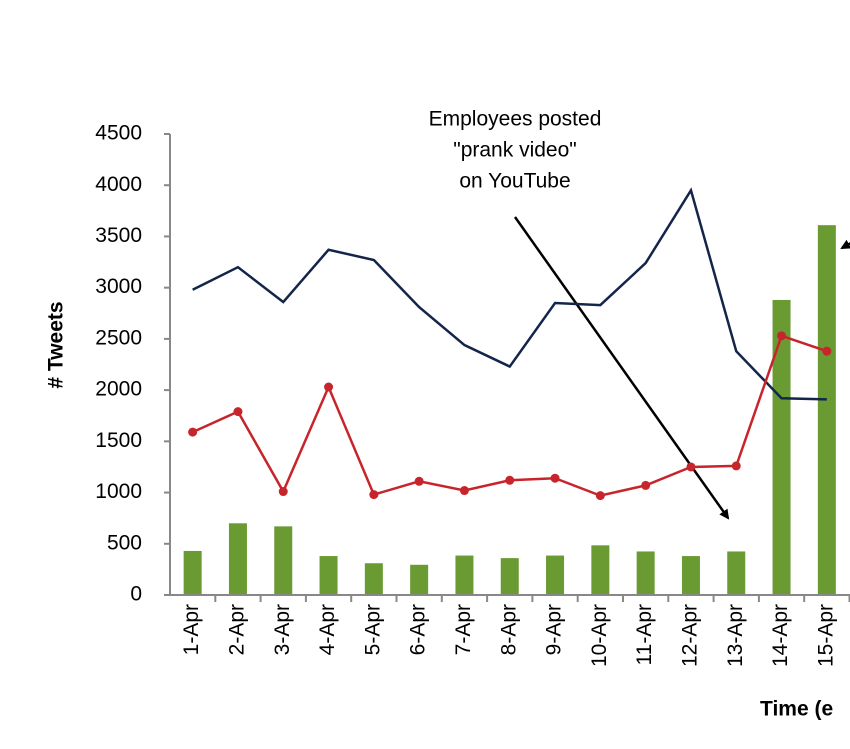 This screenshot has width=850, height=749. I want to click on x-tick-label: 7-Apr, so click(463, 629).